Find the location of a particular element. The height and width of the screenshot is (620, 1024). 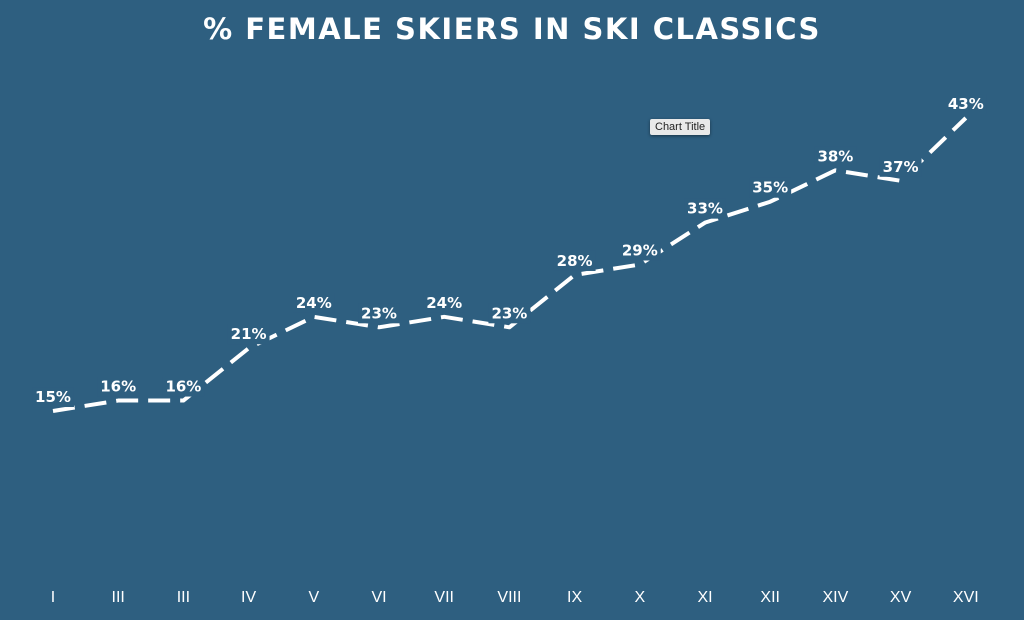

data-label: 28% is located at coordinates (575, 261).